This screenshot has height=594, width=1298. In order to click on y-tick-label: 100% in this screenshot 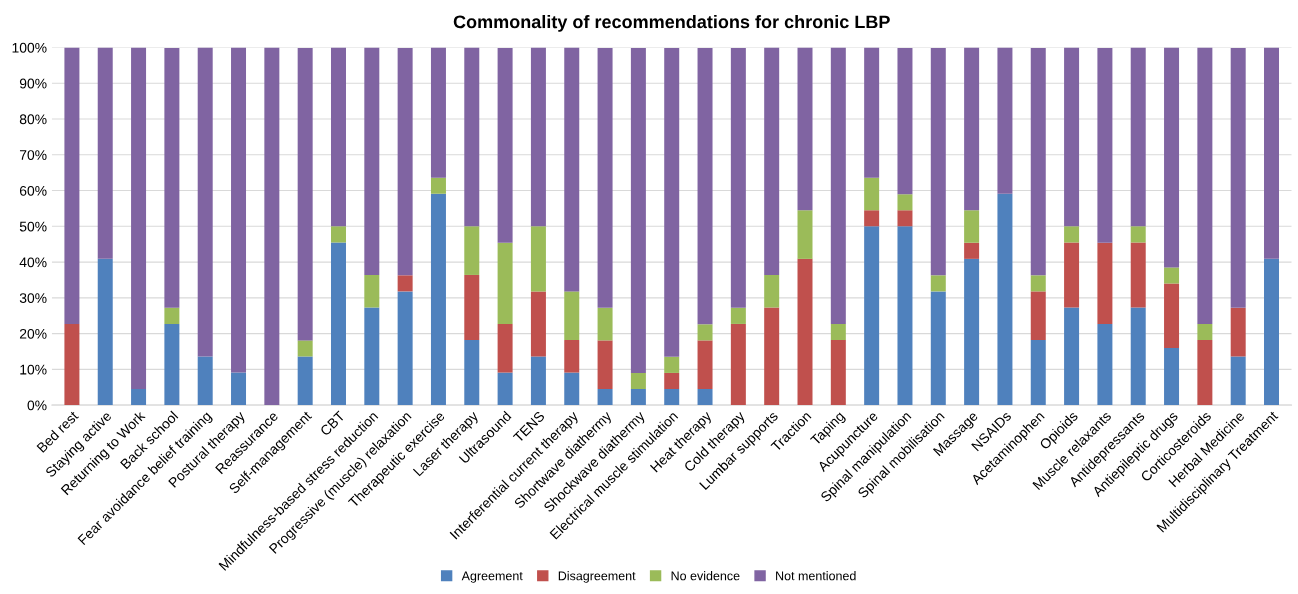, I will do `click(29, 47)`.